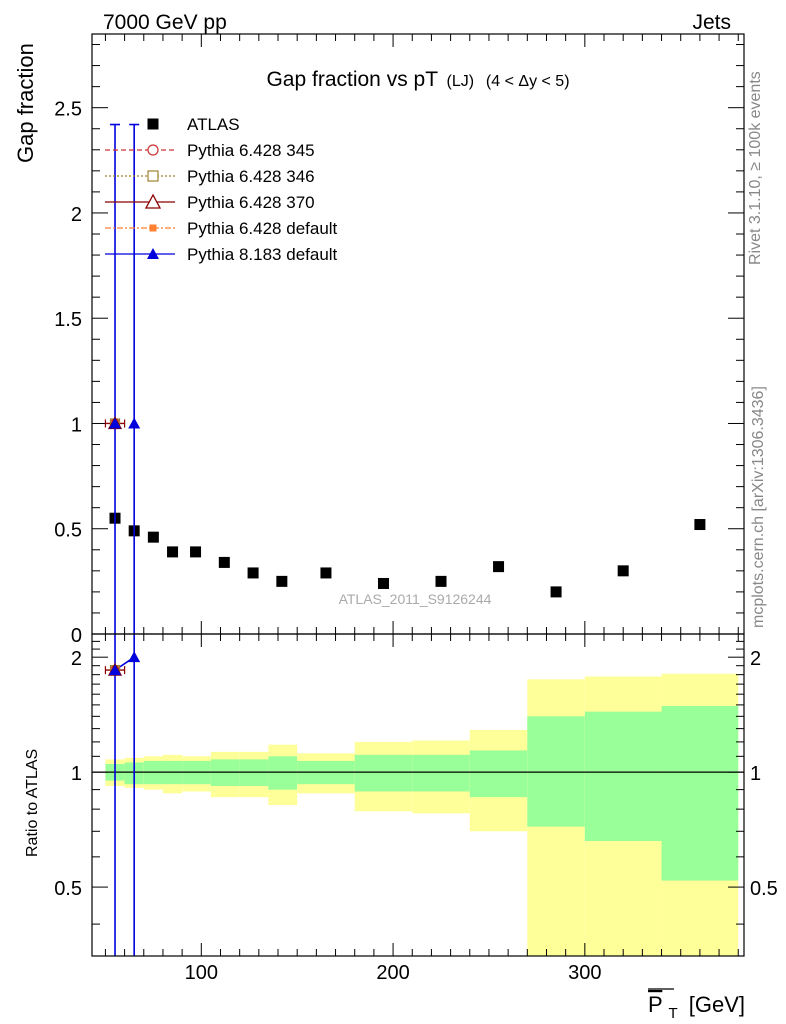  What do you see at coordinates (262, 254) in the screenshot?
I see `legend-label: Pythia 8.183 default` at bounding box center [262, 254].